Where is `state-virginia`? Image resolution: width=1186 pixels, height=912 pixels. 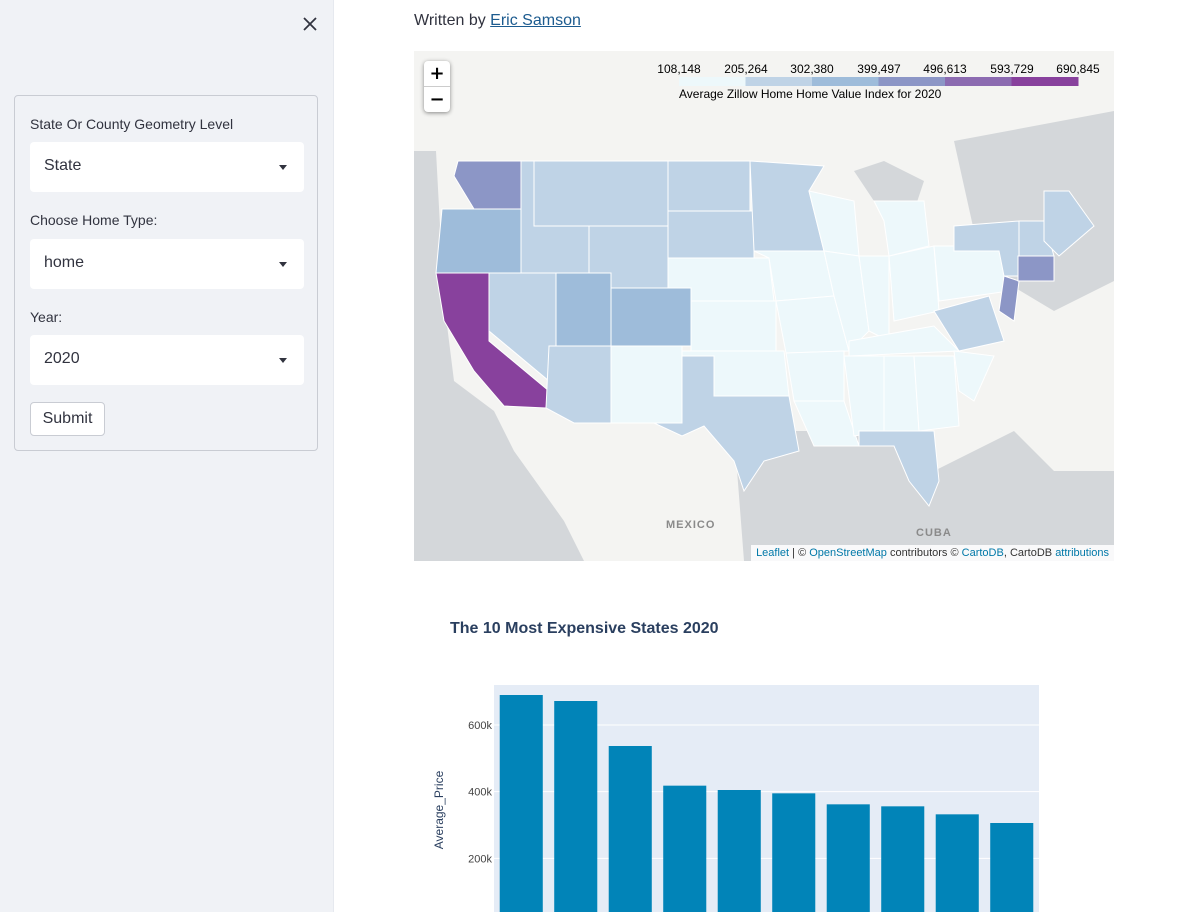 state-virginia is located at coordinates (969, 323).